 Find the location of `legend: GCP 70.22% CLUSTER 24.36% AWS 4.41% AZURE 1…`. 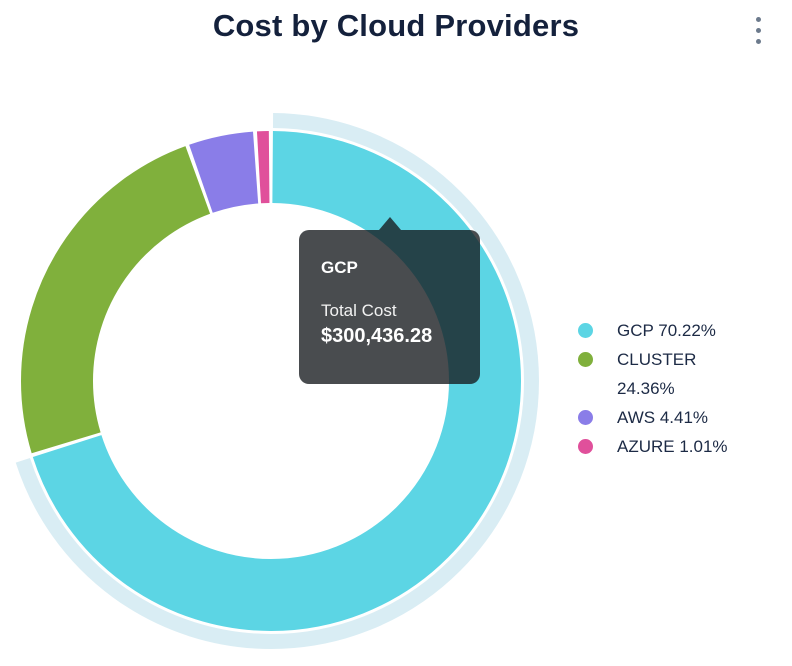

legend: GCP 70.22% CLUSTER 24.36% AWS 4.41% AZURE 1… is located at coordinates (666, 388).